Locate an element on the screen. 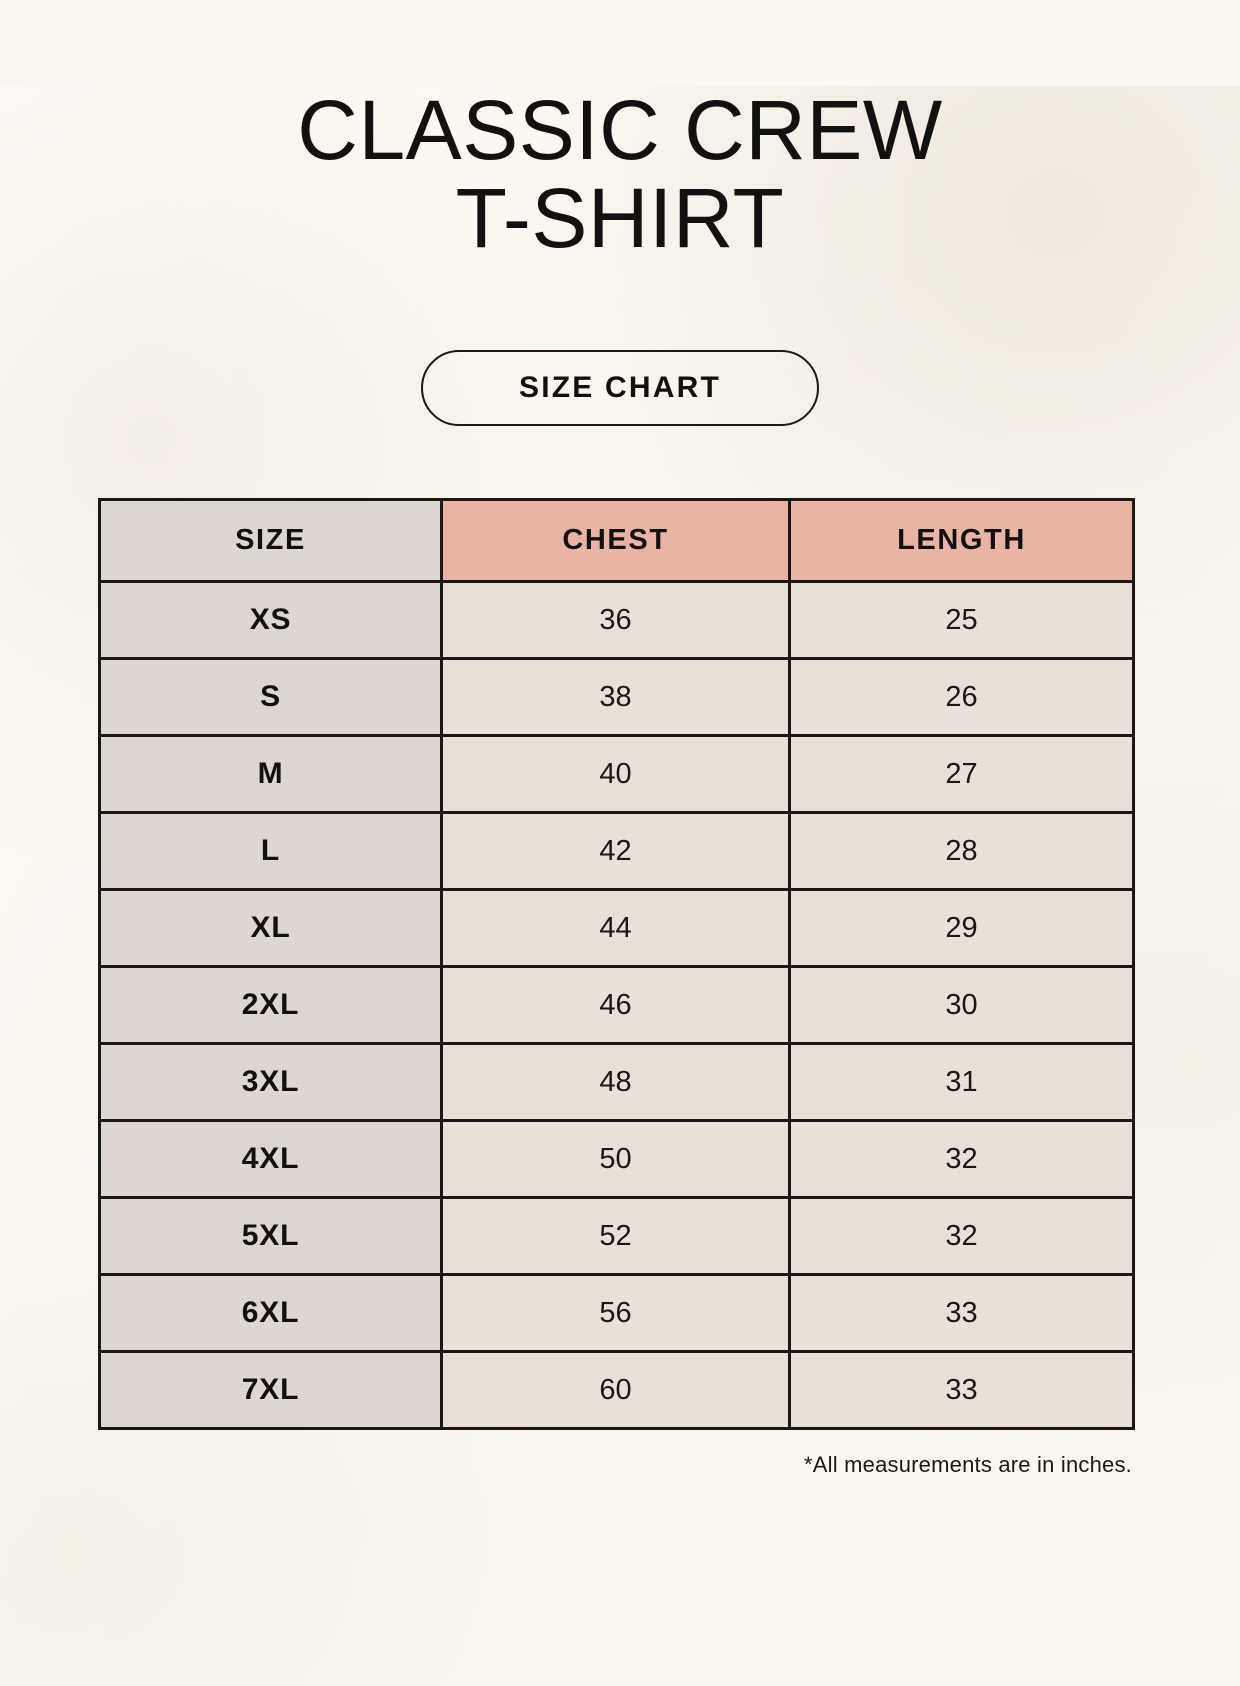 Image resolution: width=1240 pixels, height=1686 pixels. cell-size: 6XL is located at coordinates (270, 1313).